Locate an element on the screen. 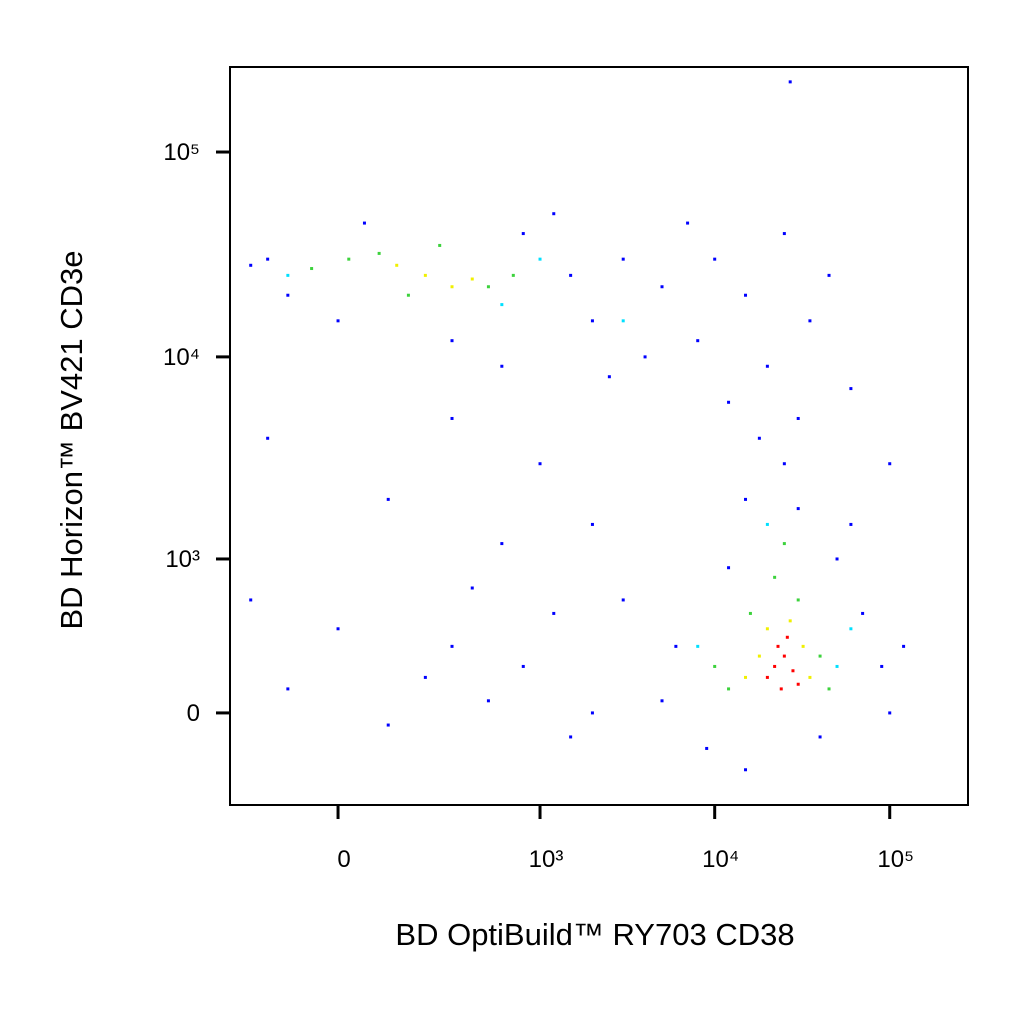 The image size is (1024, 1024). y-tick-label: 0 is located at coordinates (193, 713).